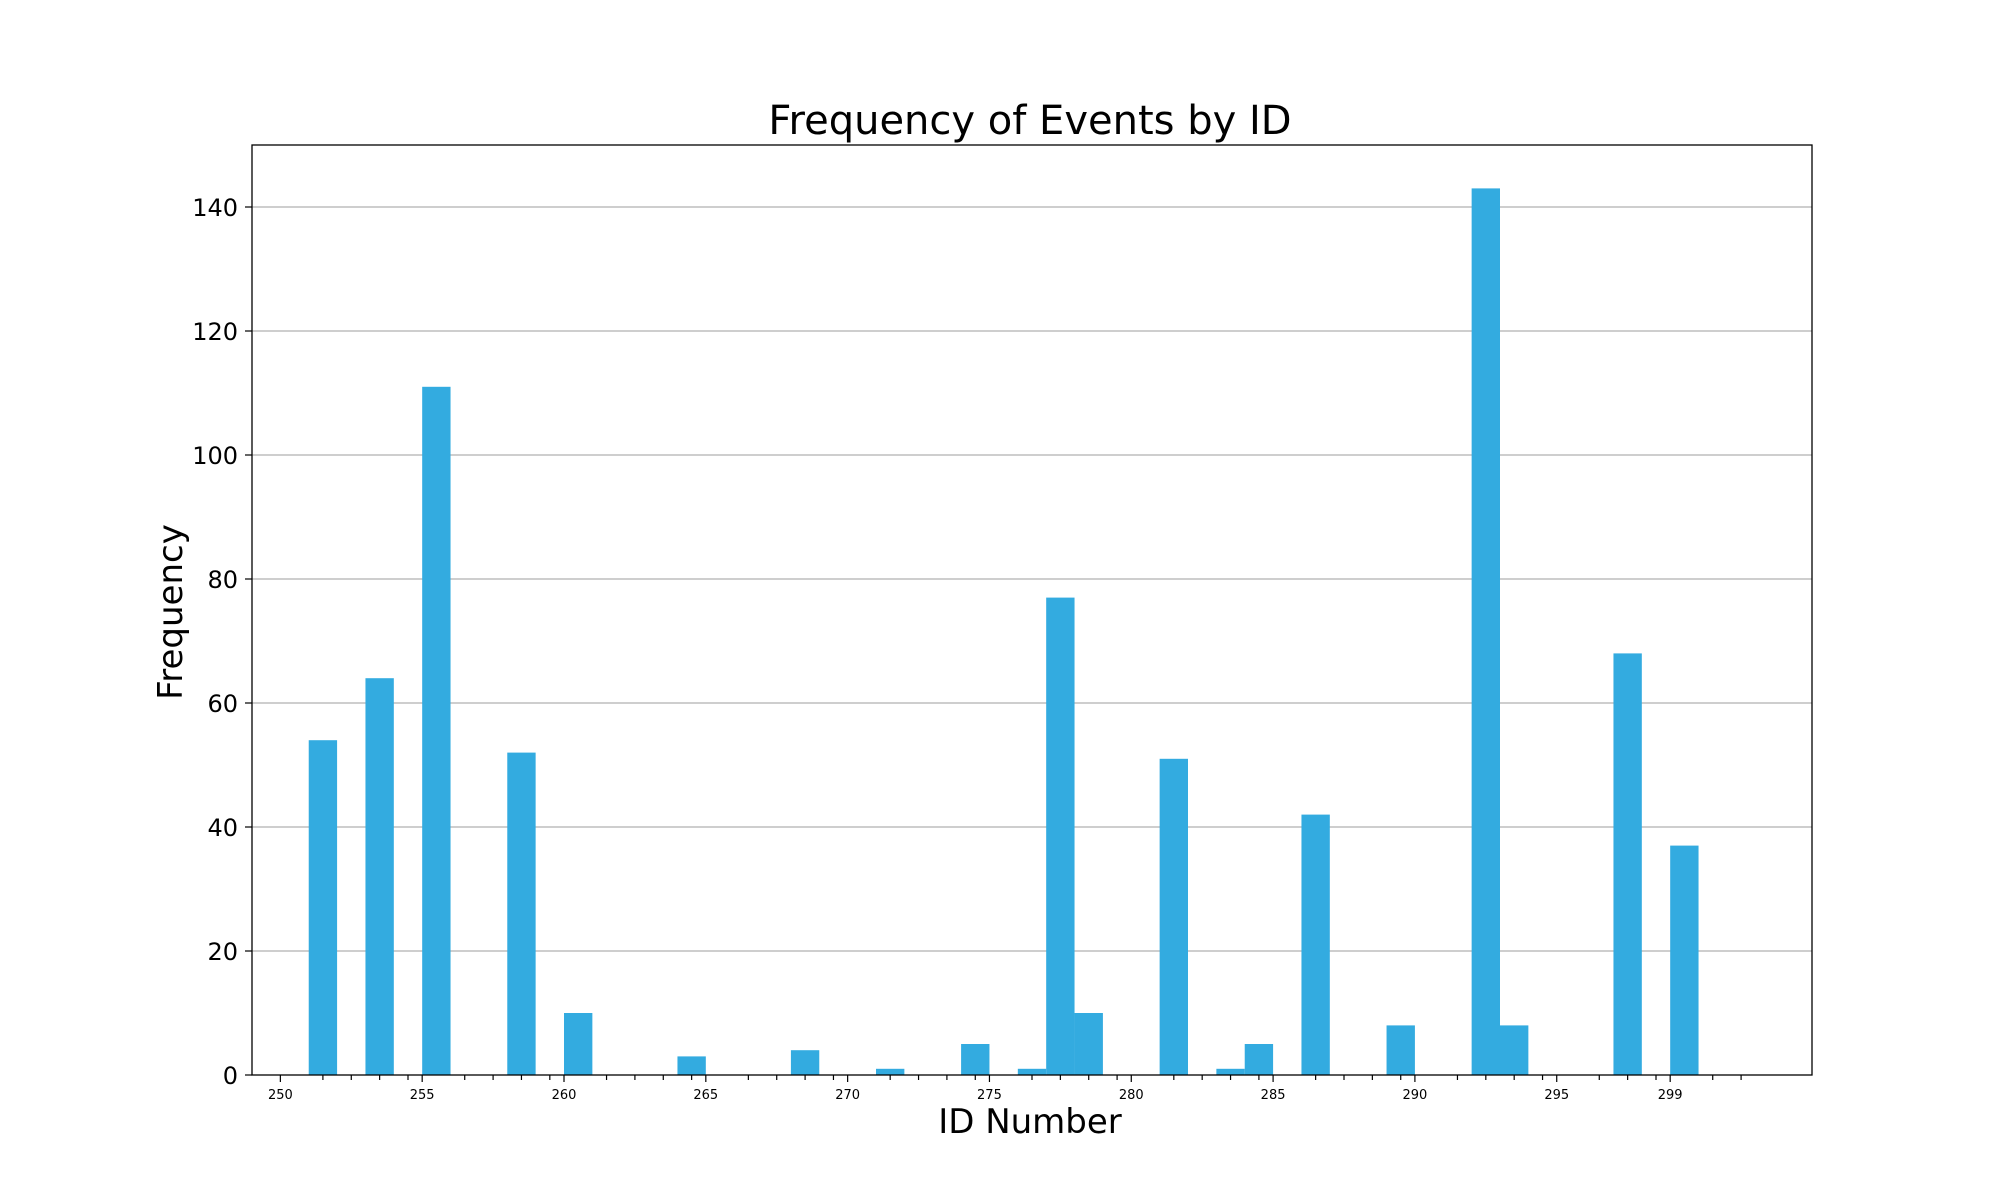 This screenshot has height=1200, width=2000. I want to click on x-tick-label: 299, so click(1670, 1095).